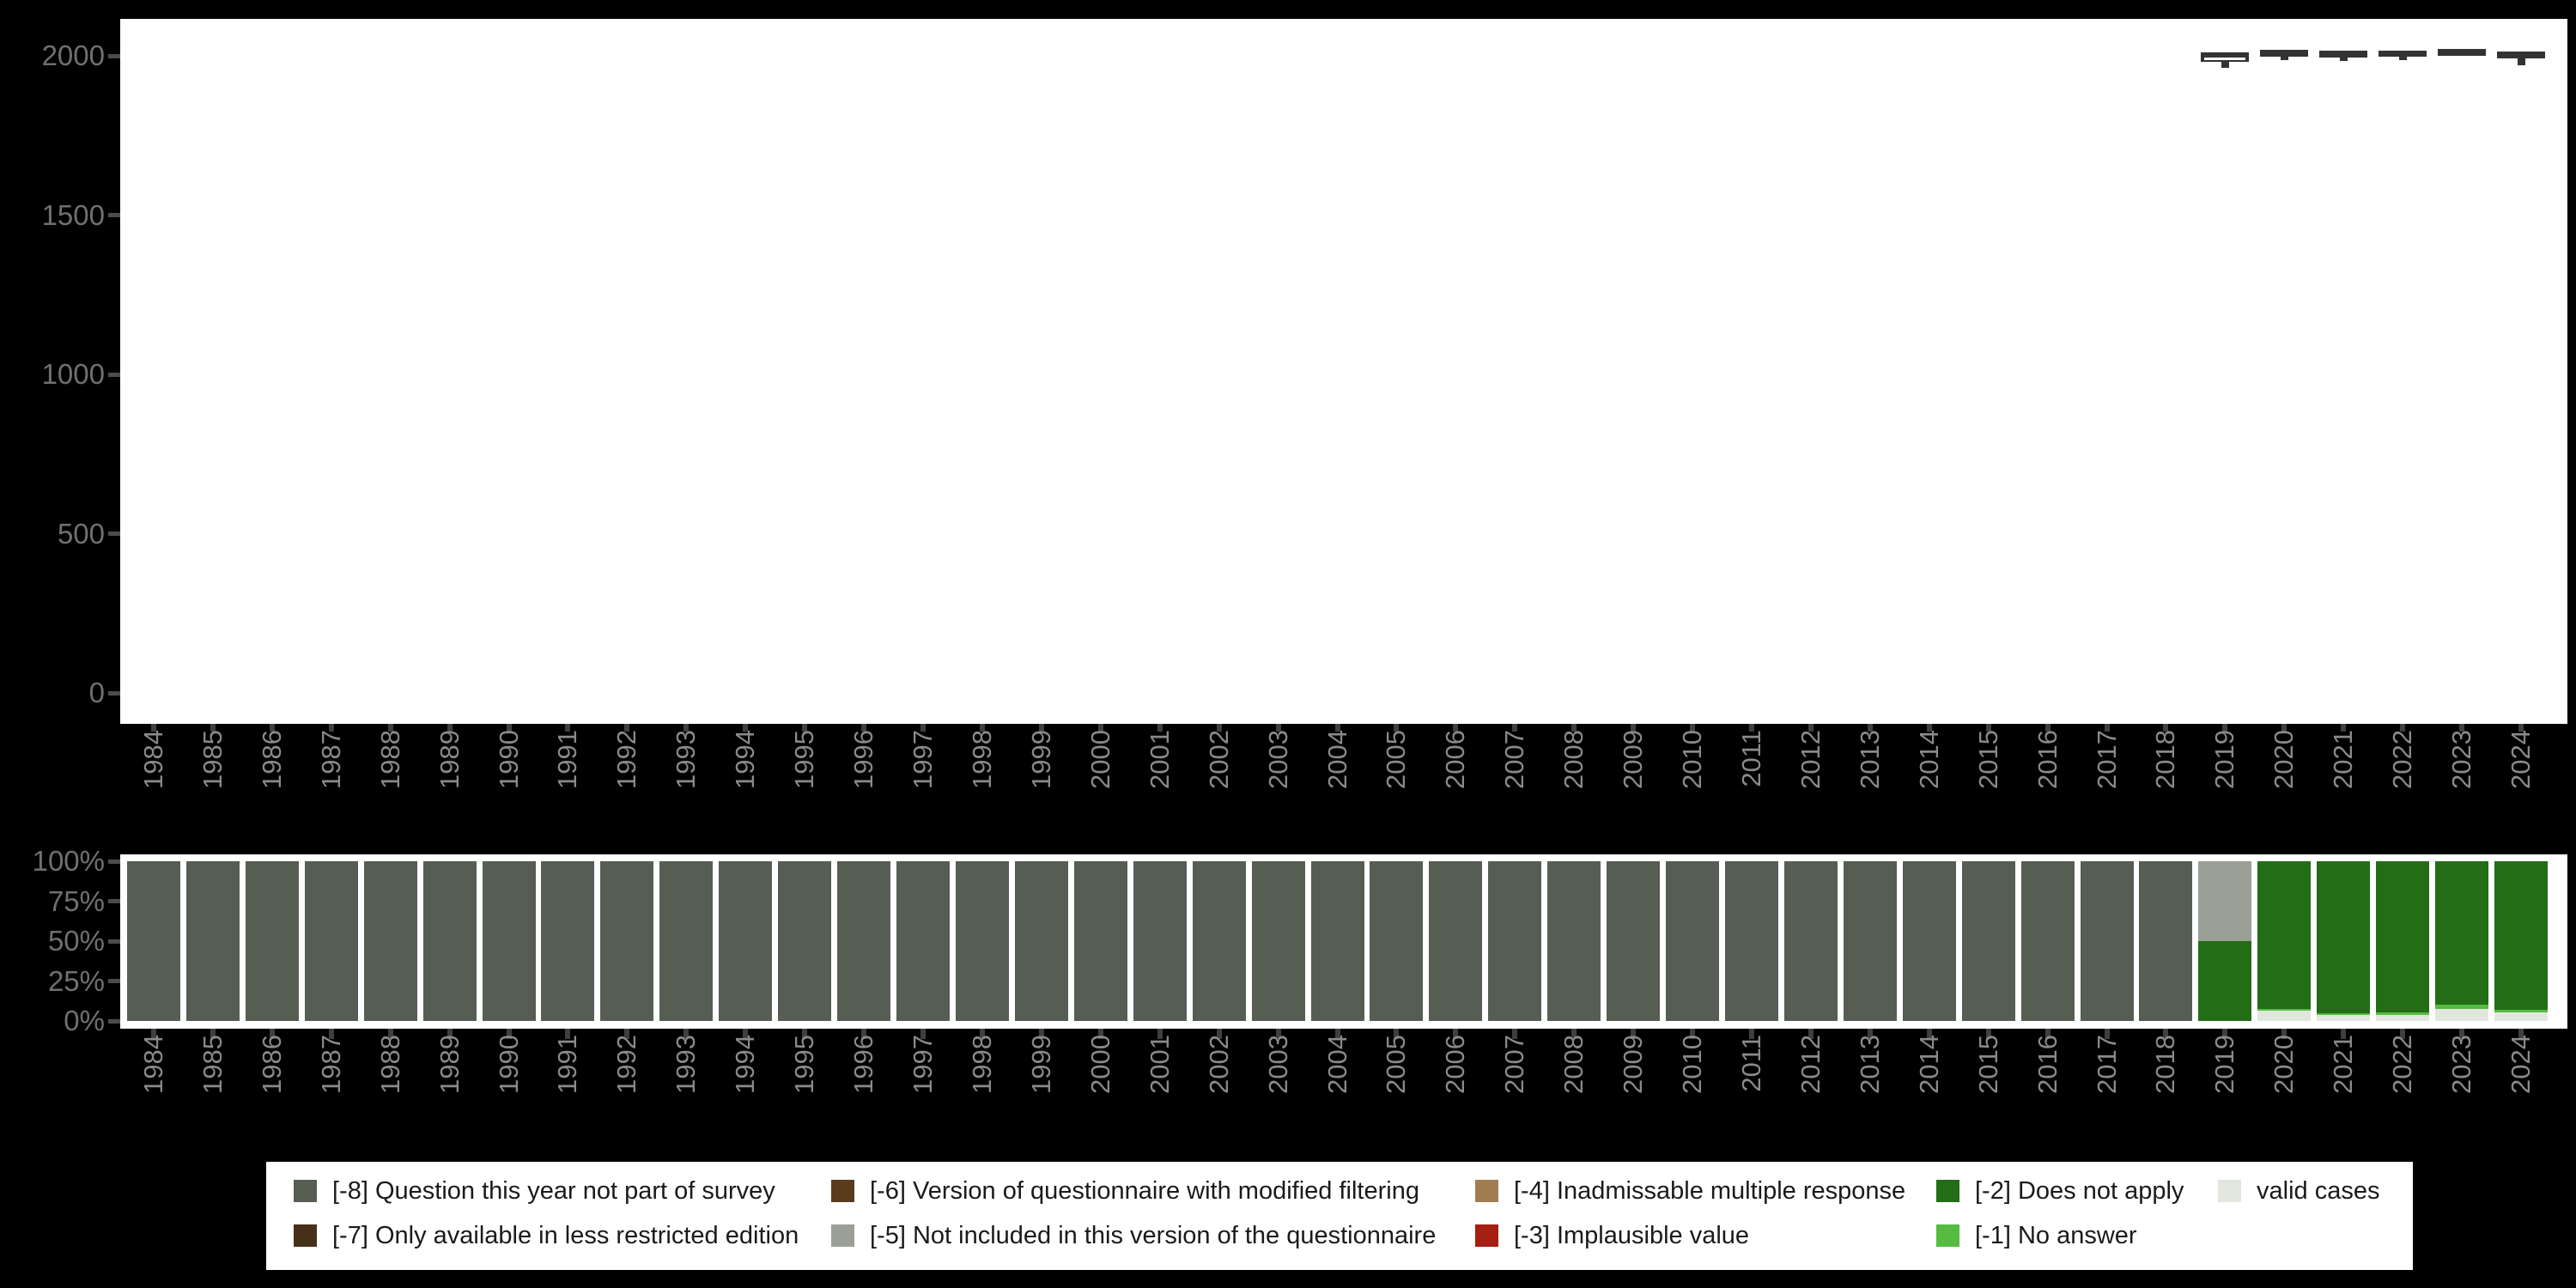 This screenshot has width=2576, height=1288. What do you see at coordinates (1751, 1063) in the screenshot?
I see `x-axis-year-label: 2011` at bounding box center [1751, 1063].